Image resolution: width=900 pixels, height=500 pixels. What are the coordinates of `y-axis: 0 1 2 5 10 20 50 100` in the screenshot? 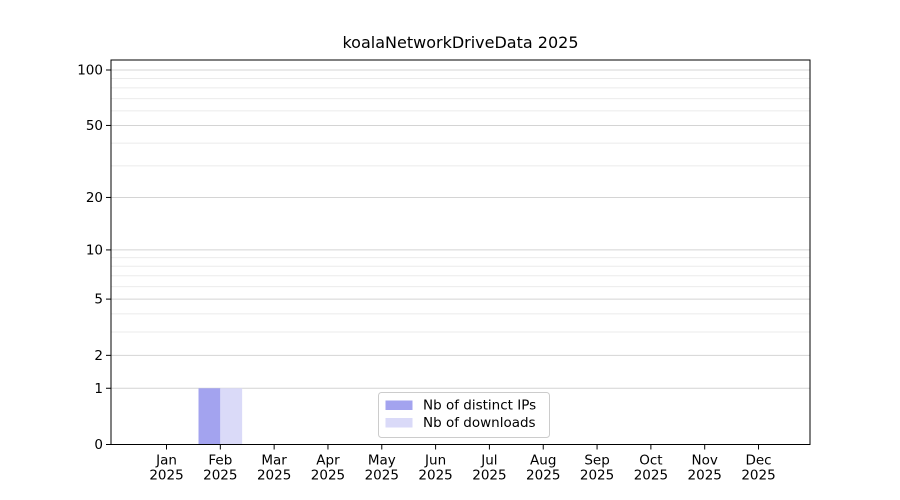 It's located at (94, 258).